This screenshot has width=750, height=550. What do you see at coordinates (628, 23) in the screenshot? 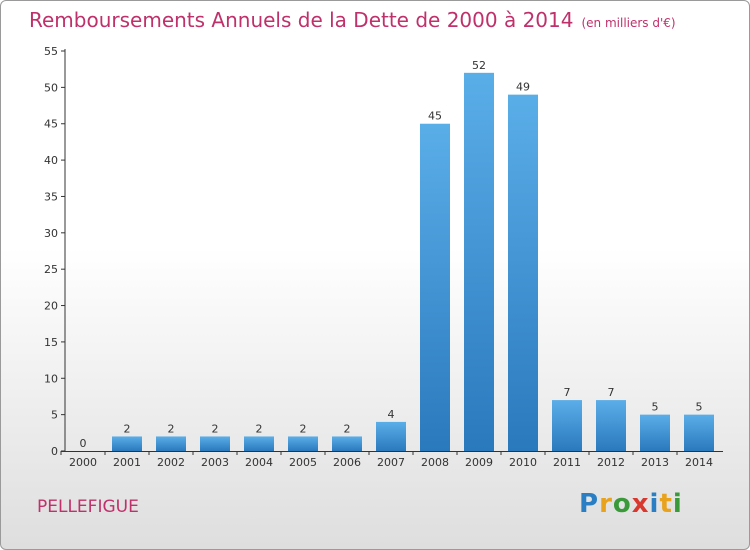
I see `chart-subtitle: (en milliers d'€)` at bounding box center [628, 23].